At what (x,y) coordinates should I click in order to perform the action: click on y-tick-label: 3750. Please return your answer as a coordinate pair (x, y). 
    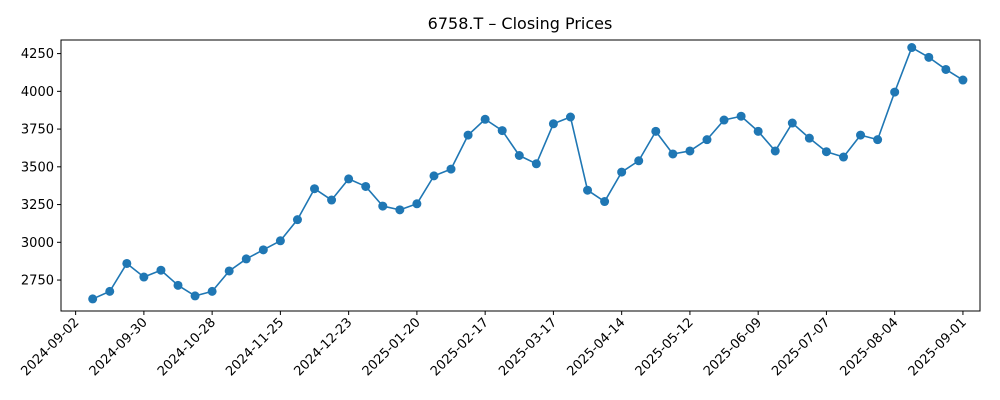
    Looking at the image, I should click on (37, 130).